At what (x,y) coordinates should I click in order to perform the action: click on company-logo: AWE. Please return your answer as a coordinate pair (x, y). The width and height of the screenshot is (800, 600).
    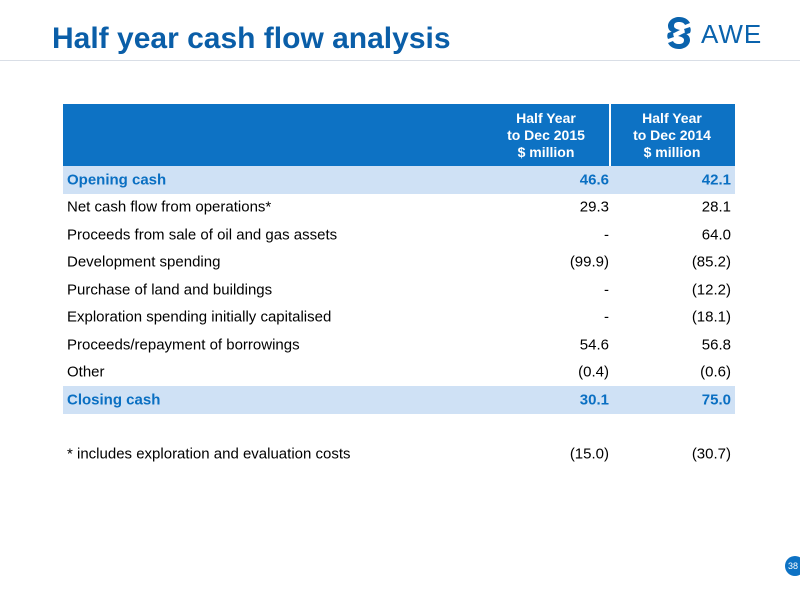
    Looking at the image, I should click on (719, 33).